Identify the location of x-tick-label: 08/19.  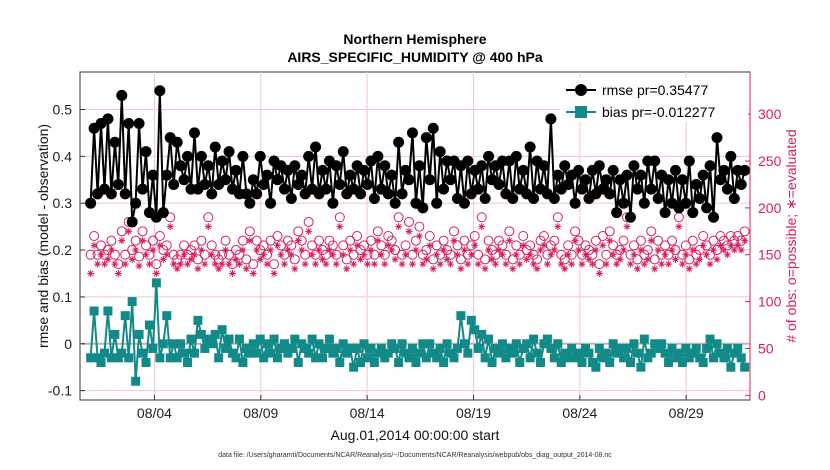
(473, 413).